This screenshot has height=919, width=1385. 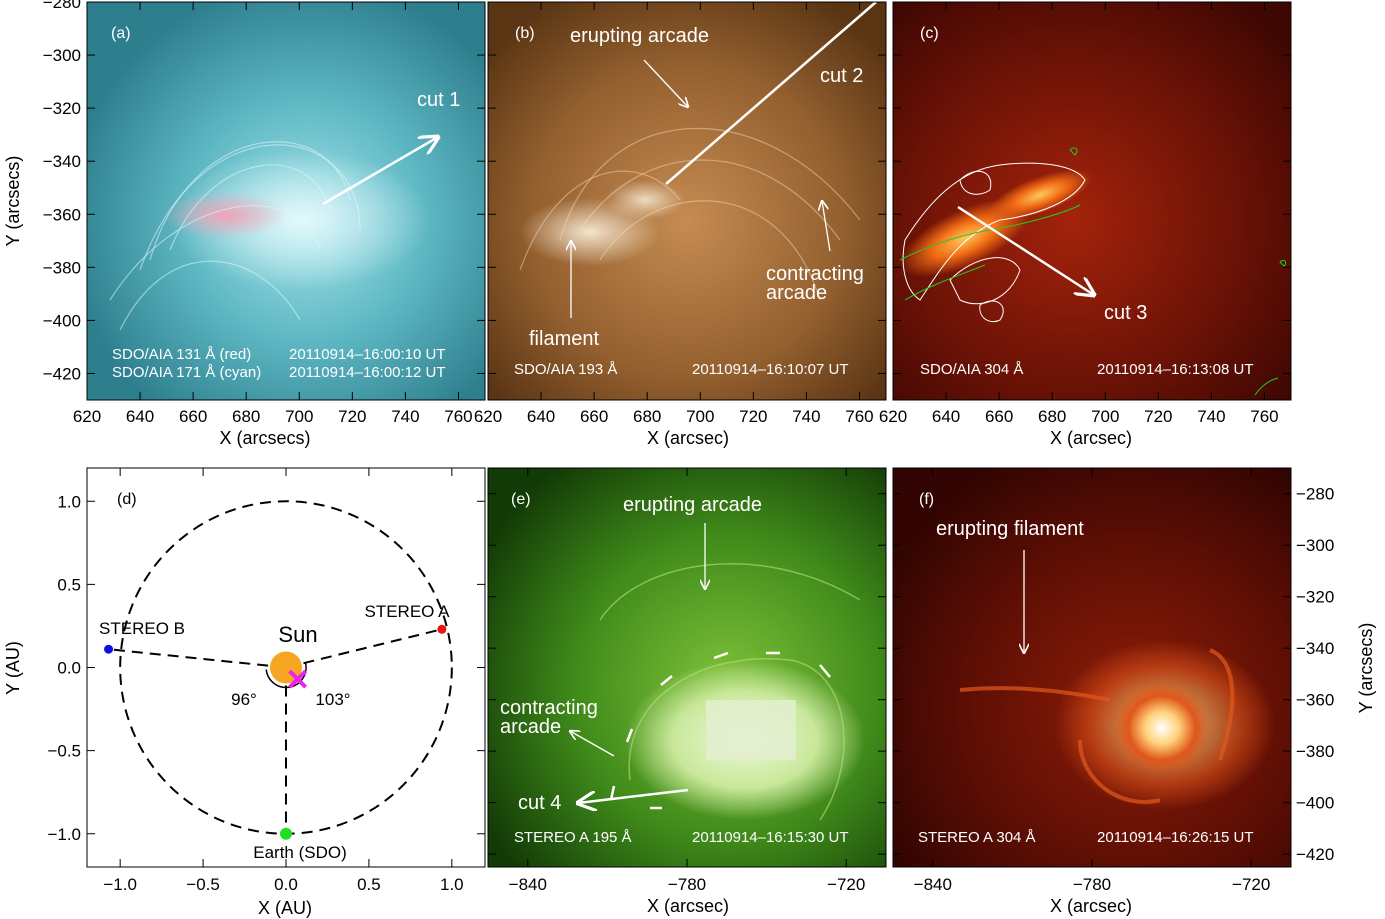 I want to click on panel-b-time: 20110914–16:10:07 UT, so click(x=770, y=369).